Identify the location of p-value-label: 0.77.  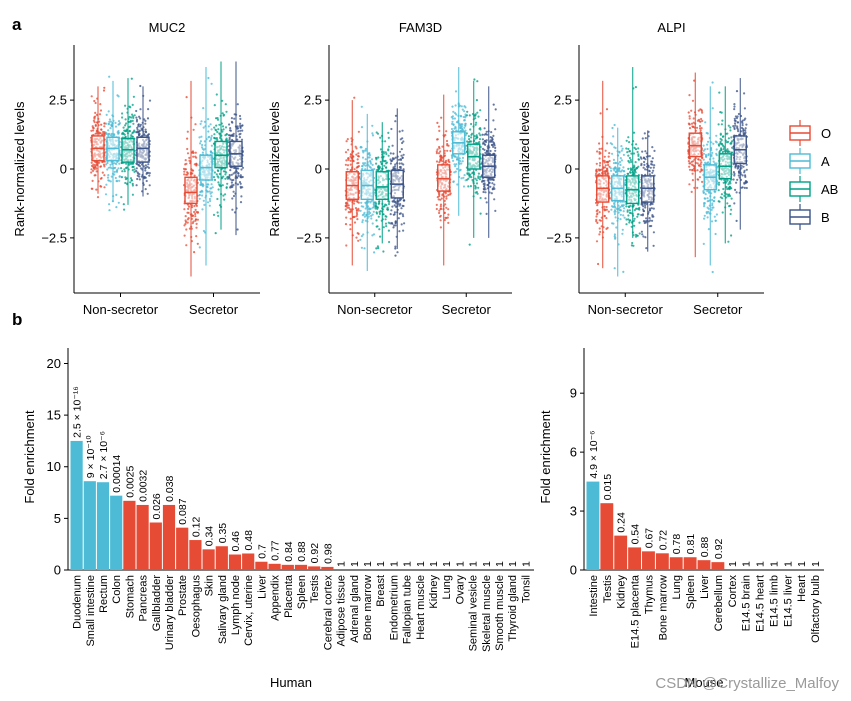
(276, 550).